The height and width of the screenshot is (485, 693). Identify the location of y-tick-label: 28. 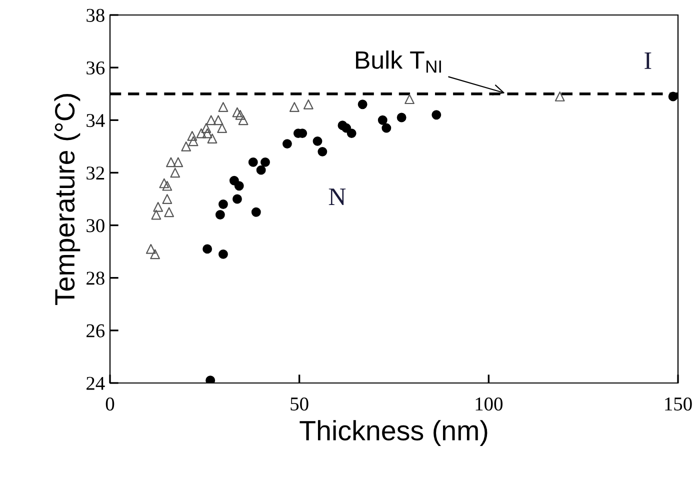
(95, 278).